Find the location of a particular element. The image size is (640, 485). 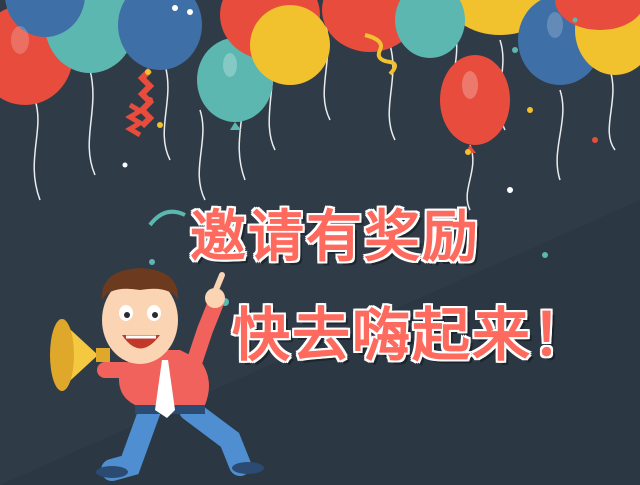

headline-line-1: 邀请有奖励 is located at coordinates (335, 237).